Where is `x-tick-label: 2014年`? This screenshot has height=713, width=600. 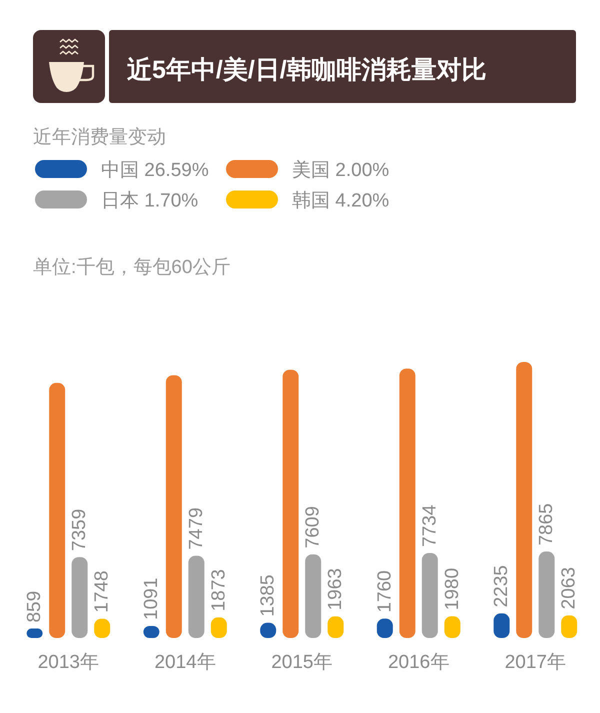
x-tick-label: 2014年 is located at coordinates (185, 662).